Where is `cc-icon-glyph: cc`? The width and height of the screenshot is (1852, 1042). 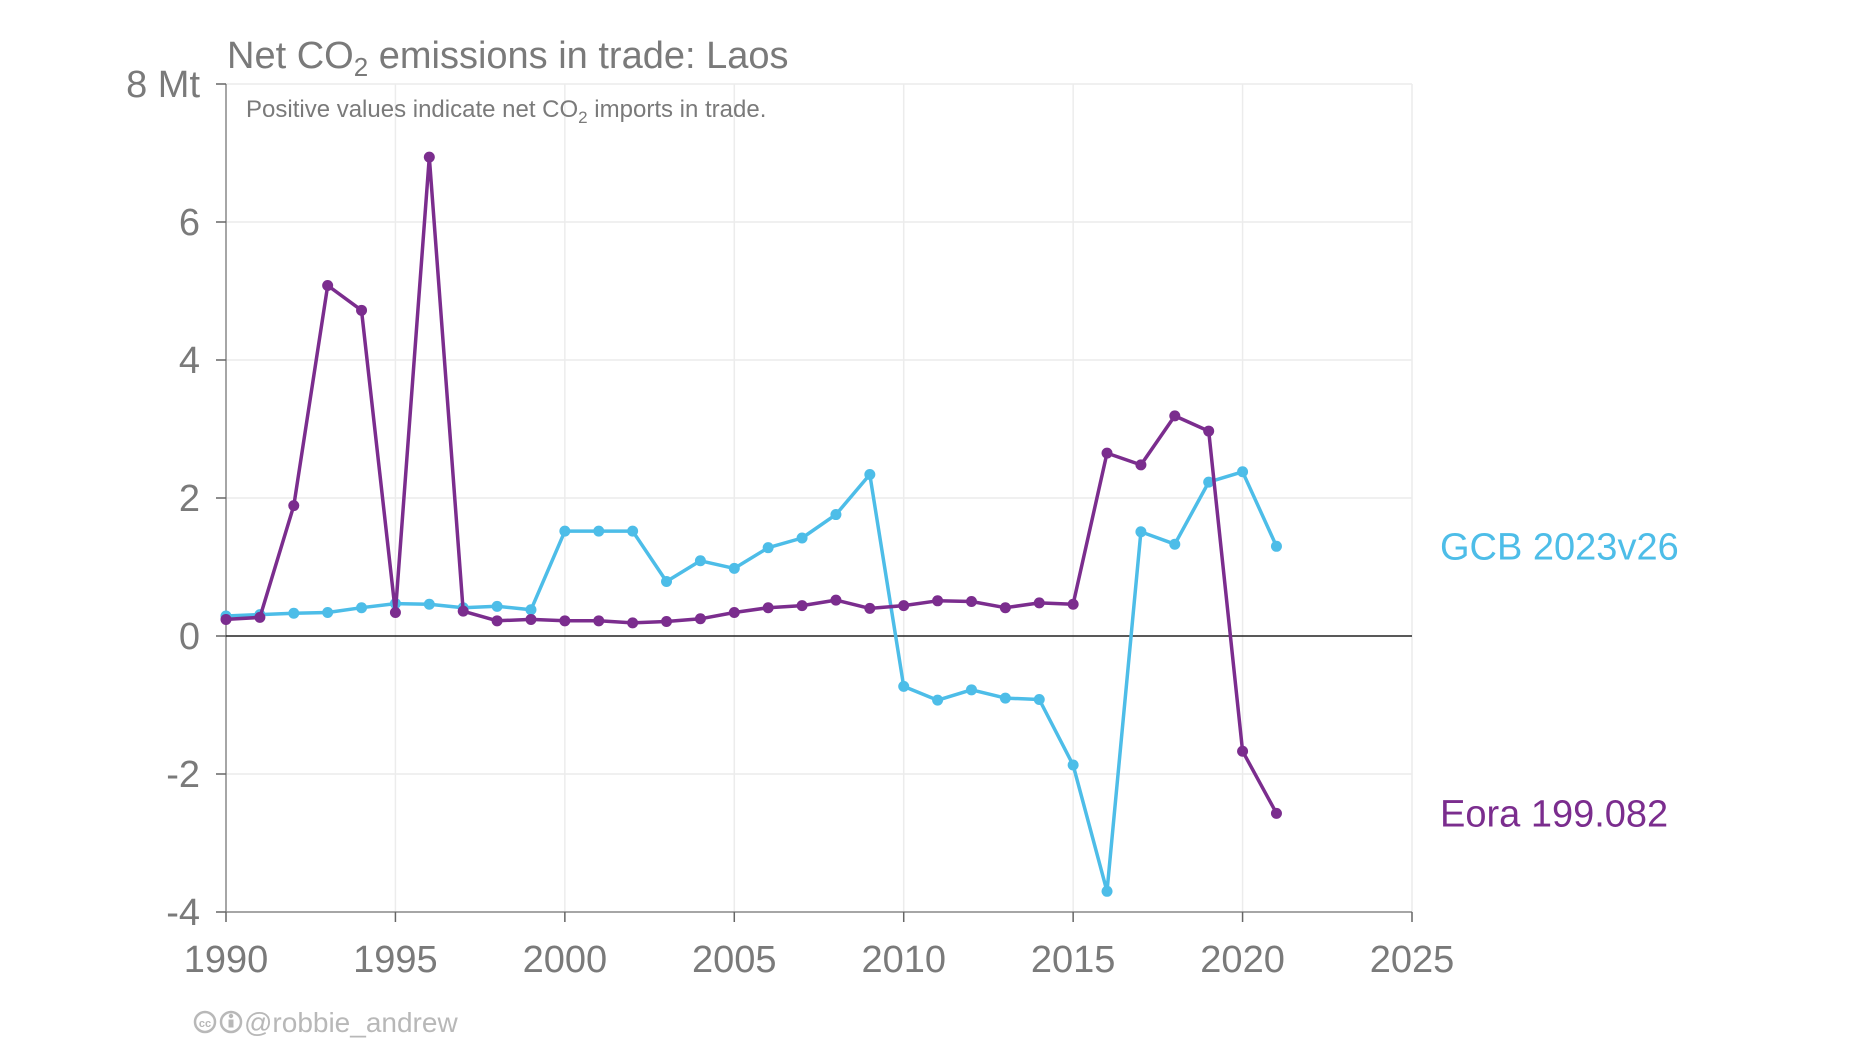 cc-icon-glyph: cc is located at coordinates (205, 1024).